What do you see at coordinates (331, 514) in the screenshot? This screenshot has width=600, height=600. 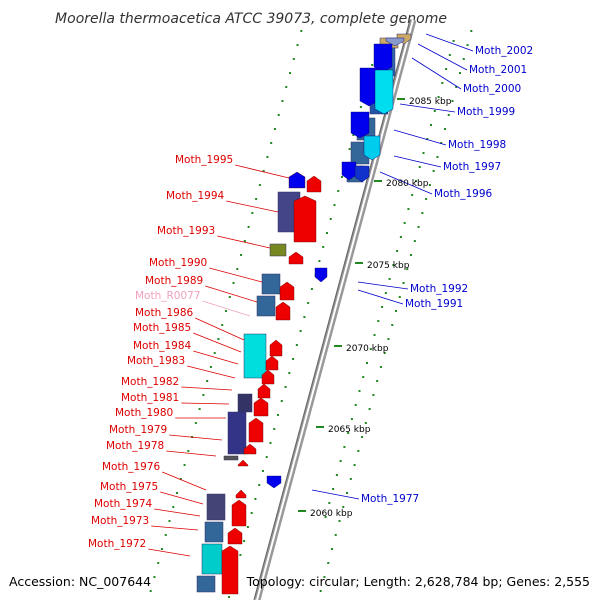 I see `tick-label: 2060 kbp` at bounding box center [331, 514].